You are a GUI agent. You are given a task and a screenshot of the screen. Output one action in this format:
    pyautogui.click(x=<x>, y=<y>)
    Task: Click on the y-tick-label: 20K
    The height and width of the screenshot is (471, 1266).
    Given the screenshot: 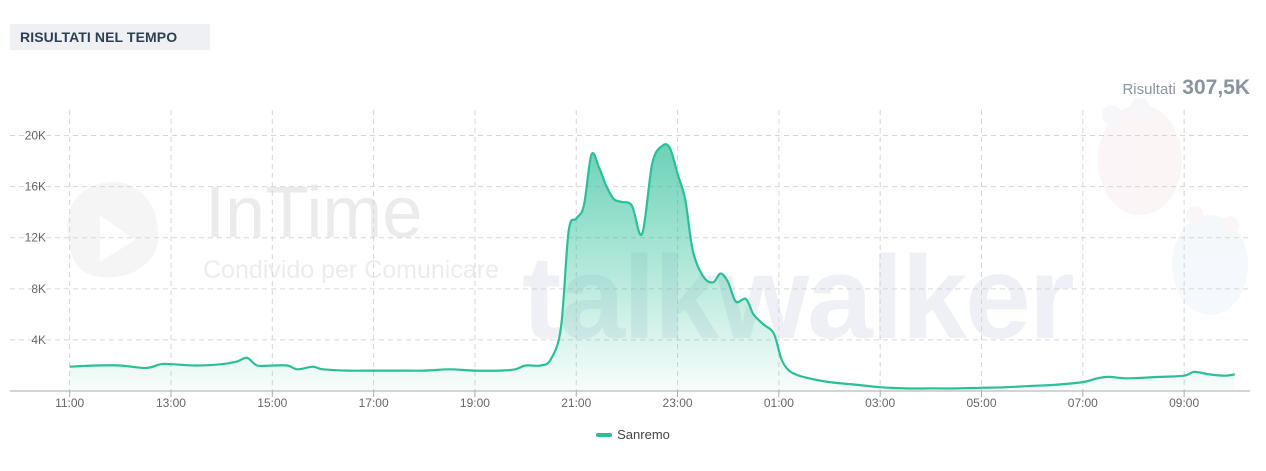 What is the action you would take?
    pyautogui.click(x=35, y=136)
    